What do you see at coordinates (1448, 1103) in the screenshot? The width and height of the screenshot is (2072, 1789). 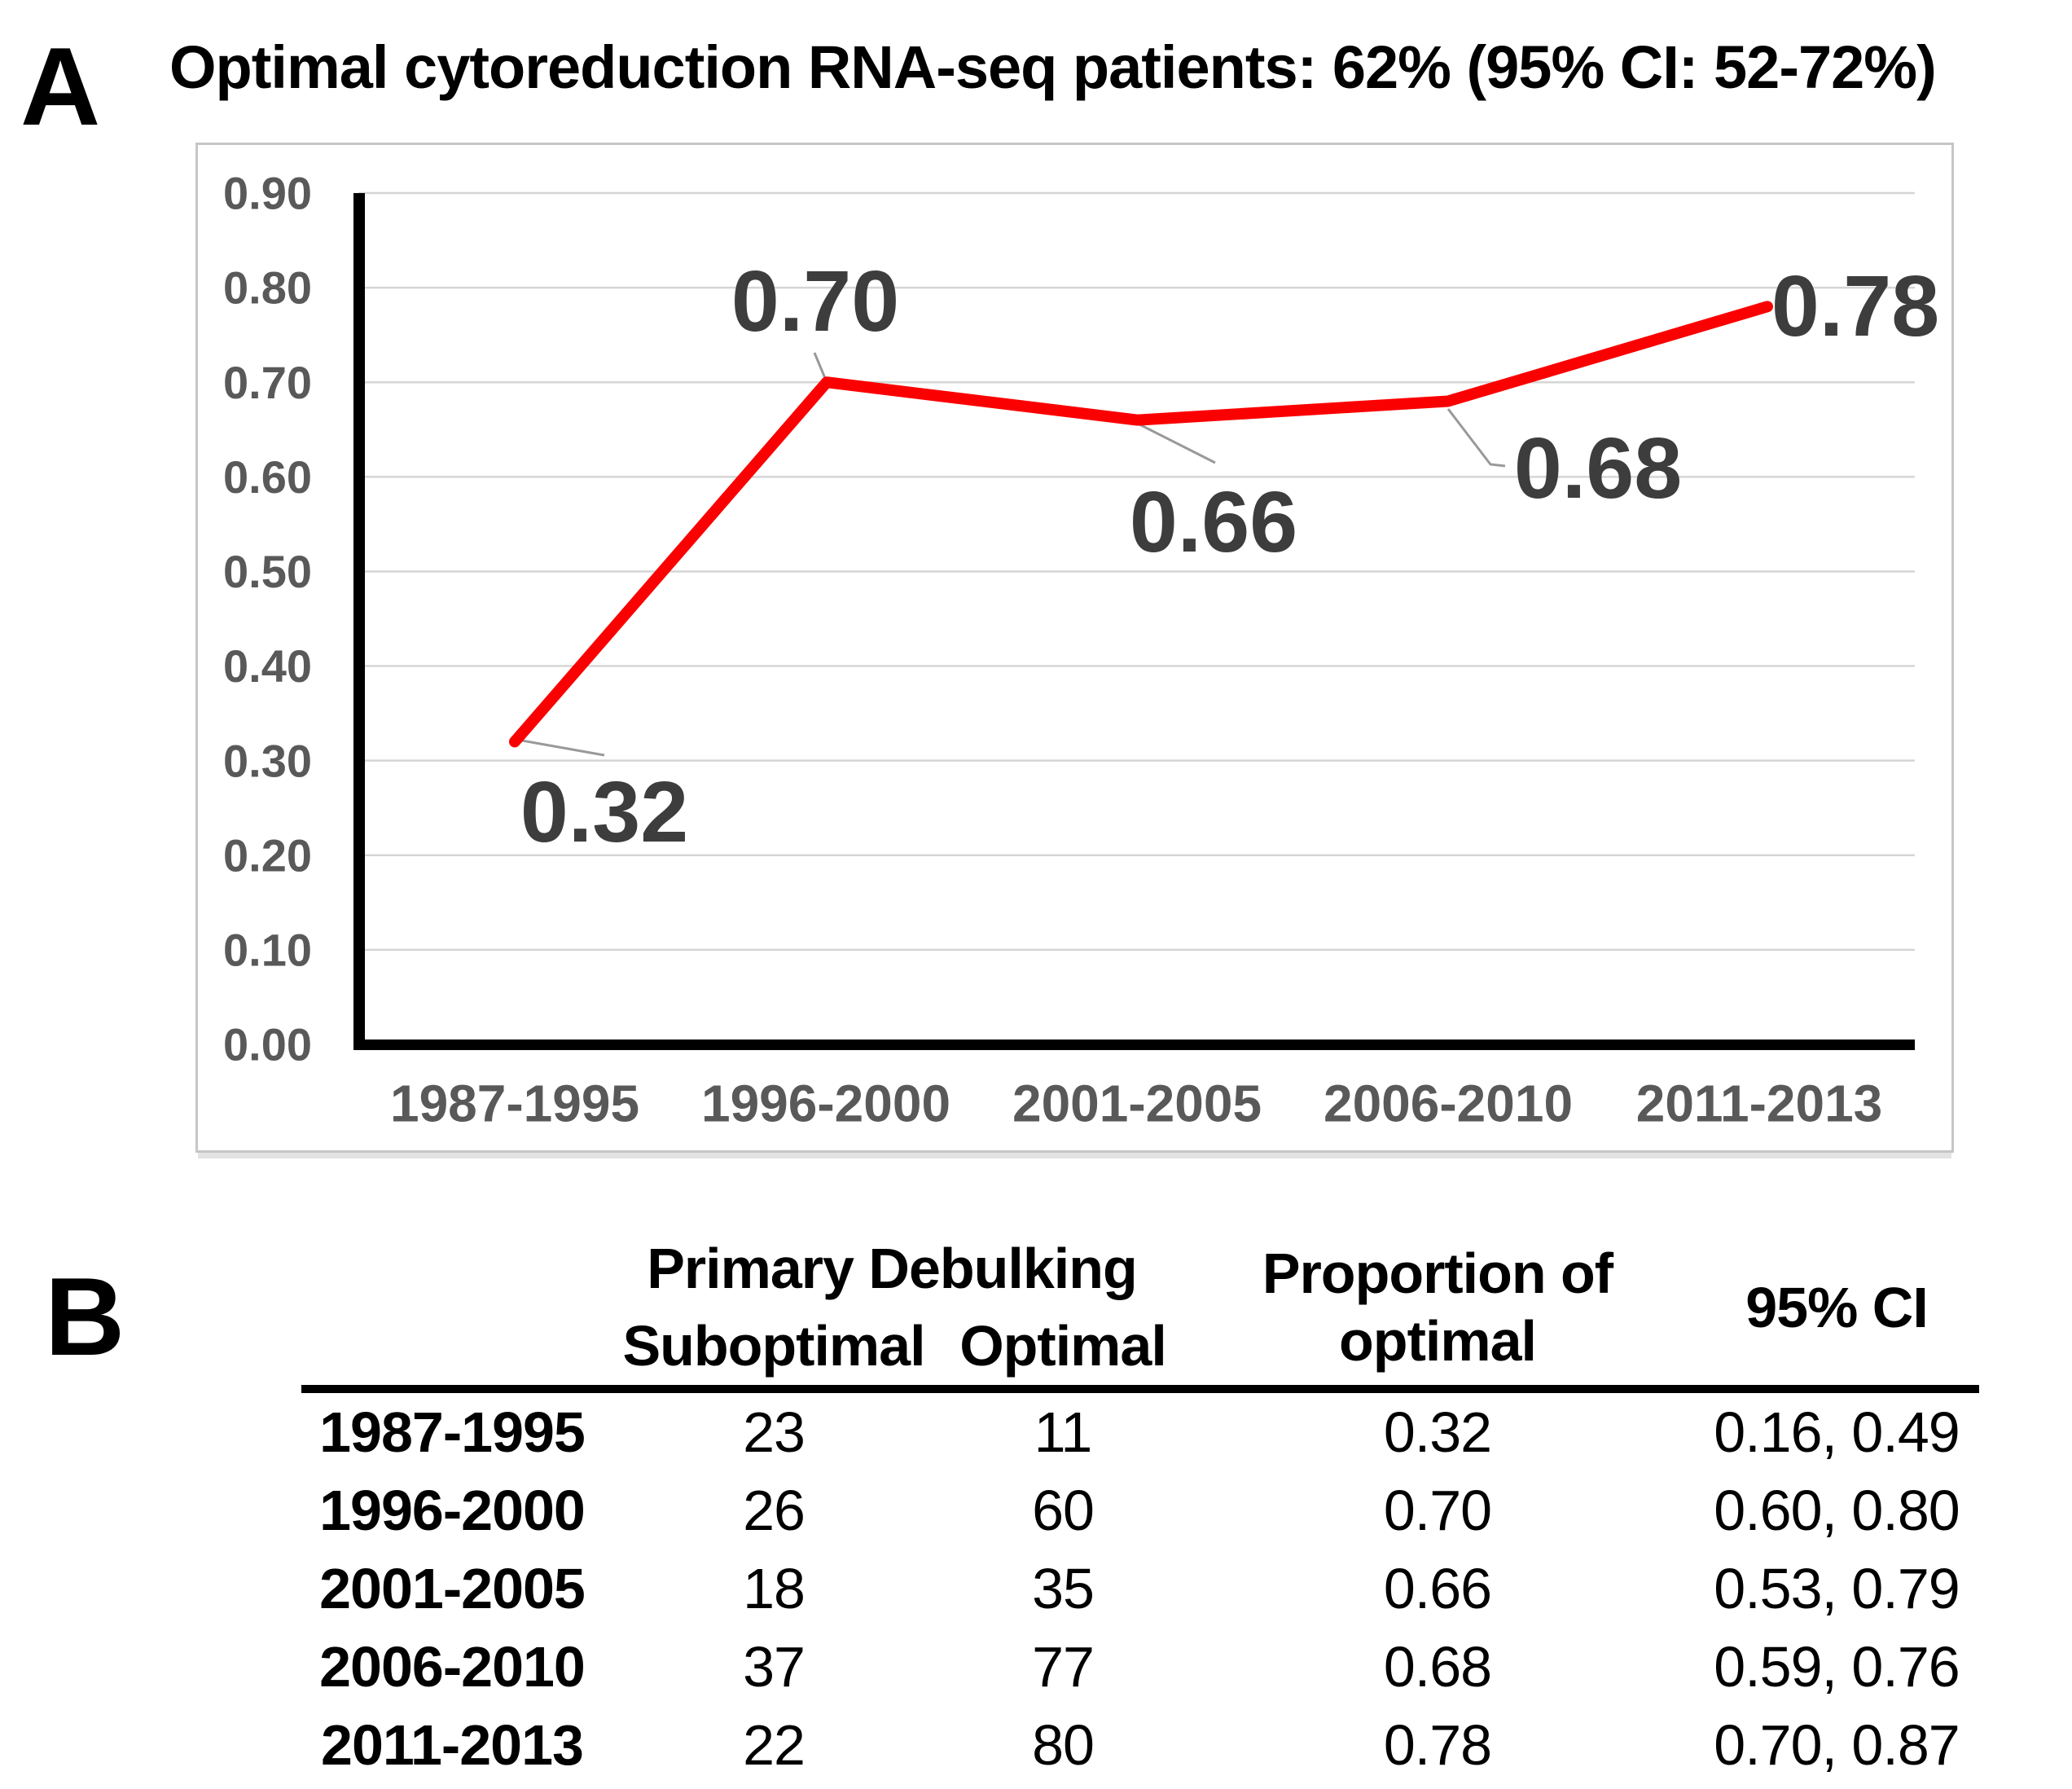 I see `x-tick-label: 2006-2010` at bounding box center [1448, 1103].